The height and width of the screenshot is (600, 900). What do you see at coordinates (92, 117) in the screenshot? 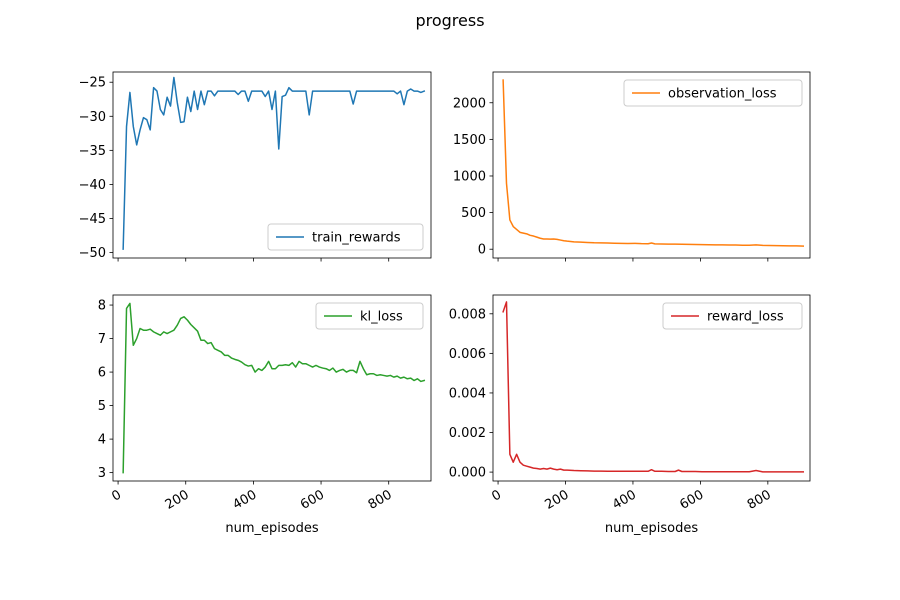
I see `train-rewards-ytick-label: −30` at bounding box center [92, 117].